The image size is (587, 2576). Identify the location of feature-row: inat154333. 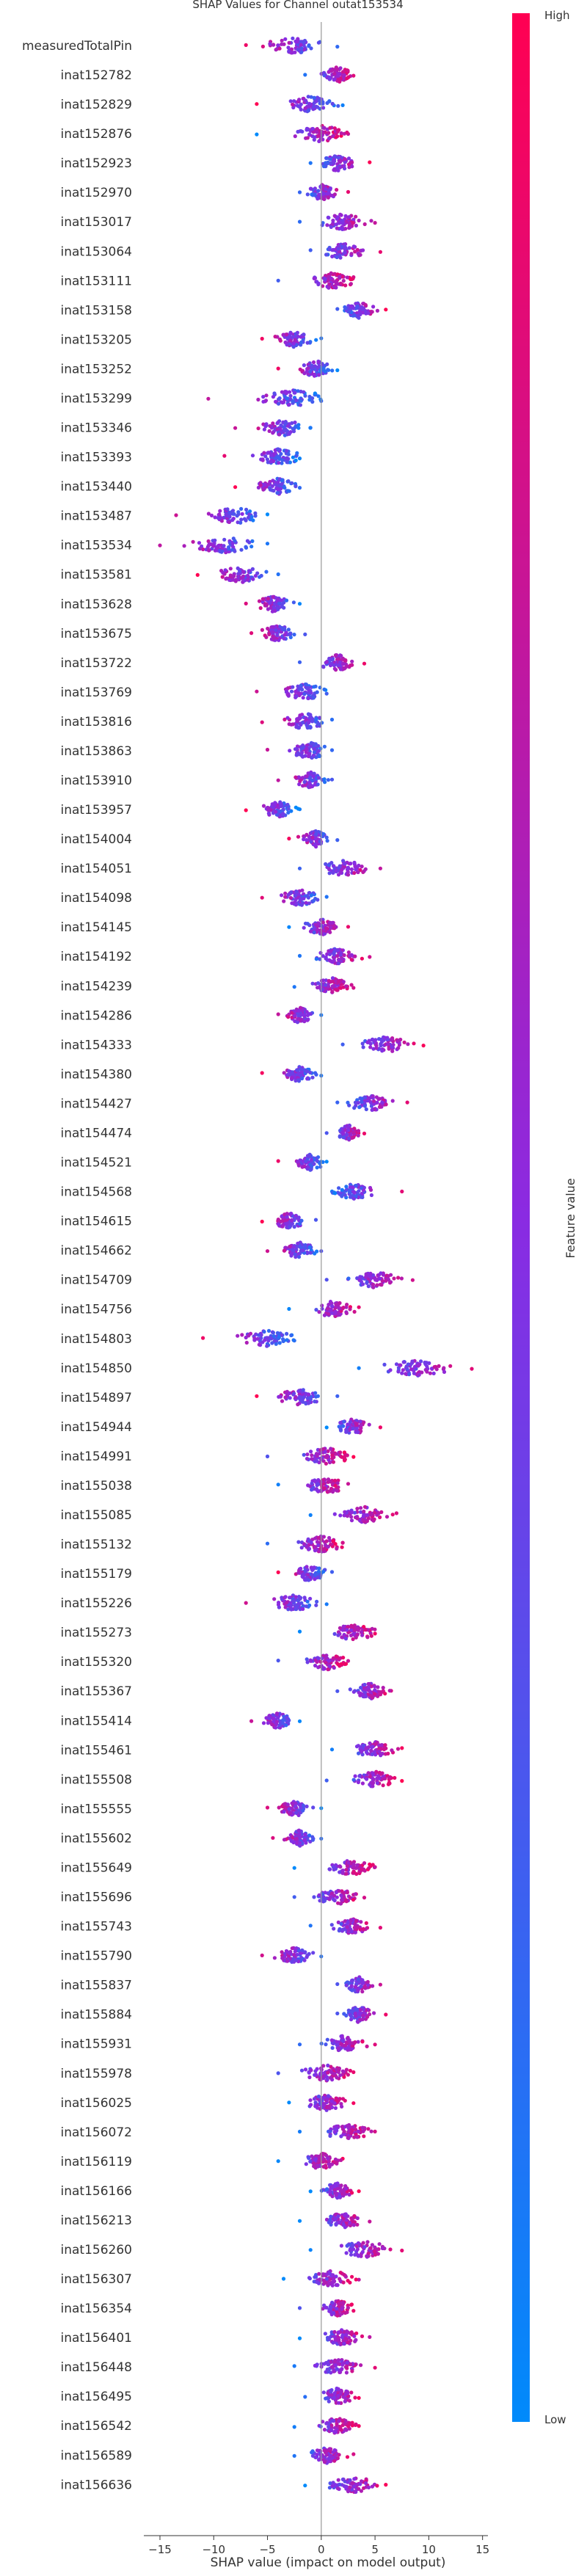
(243, 1044).